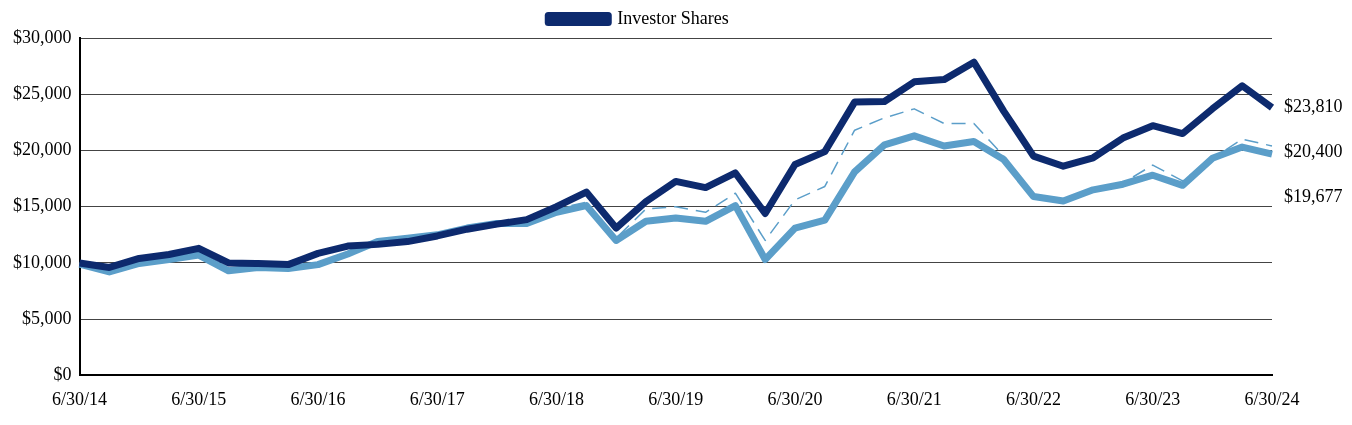  Describe the element at coordinates (42, 36) in the screenshot. I see `y-tick-label: $30,000` at that location.